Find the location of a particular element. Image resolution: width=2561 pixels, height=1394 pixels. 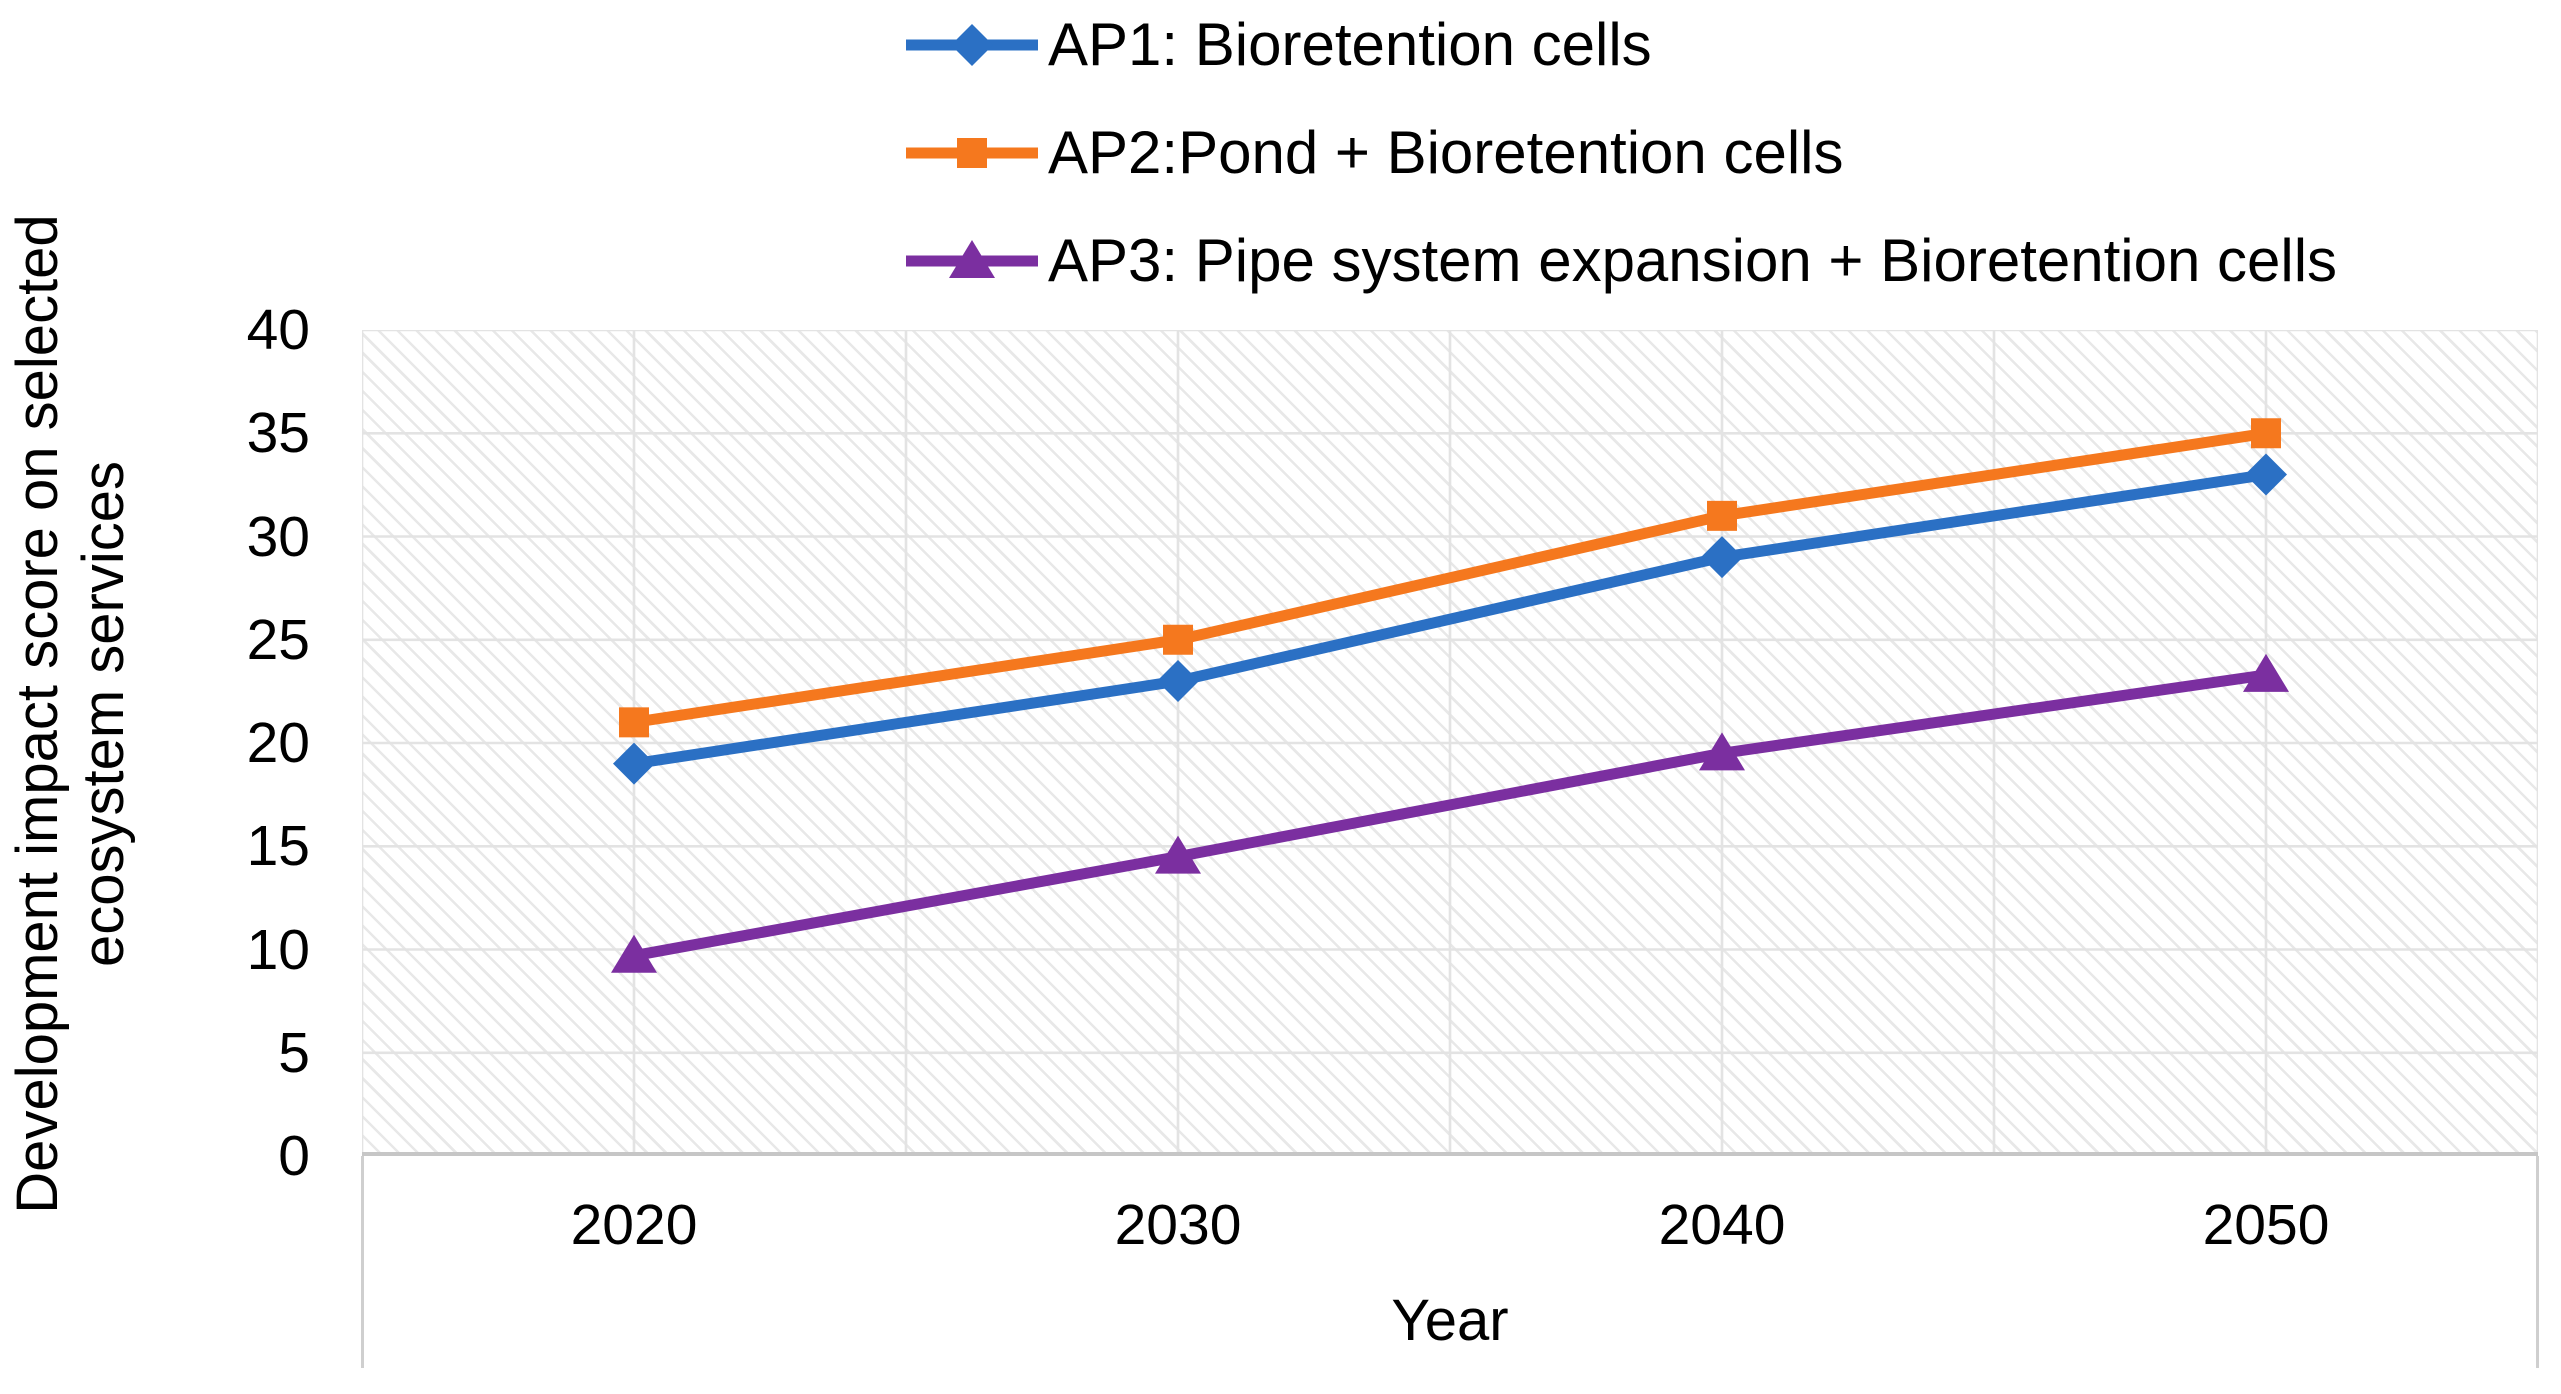

y-axis-title-line1: Development impact score on selected is located at coordinates (37, 714).